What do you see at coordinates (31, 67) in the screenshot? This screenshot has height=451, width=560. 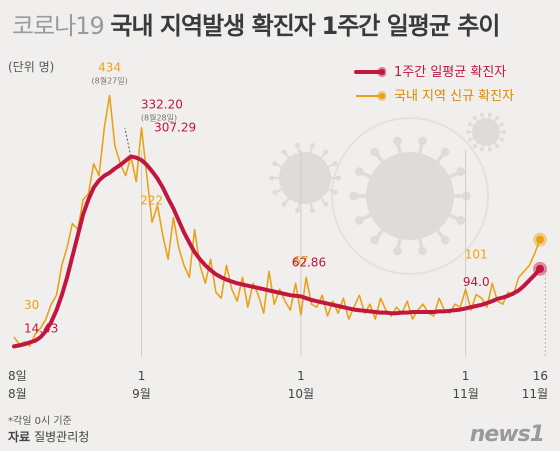 I see `unit-label: (단위 명)` at bounding box center [31, 67].